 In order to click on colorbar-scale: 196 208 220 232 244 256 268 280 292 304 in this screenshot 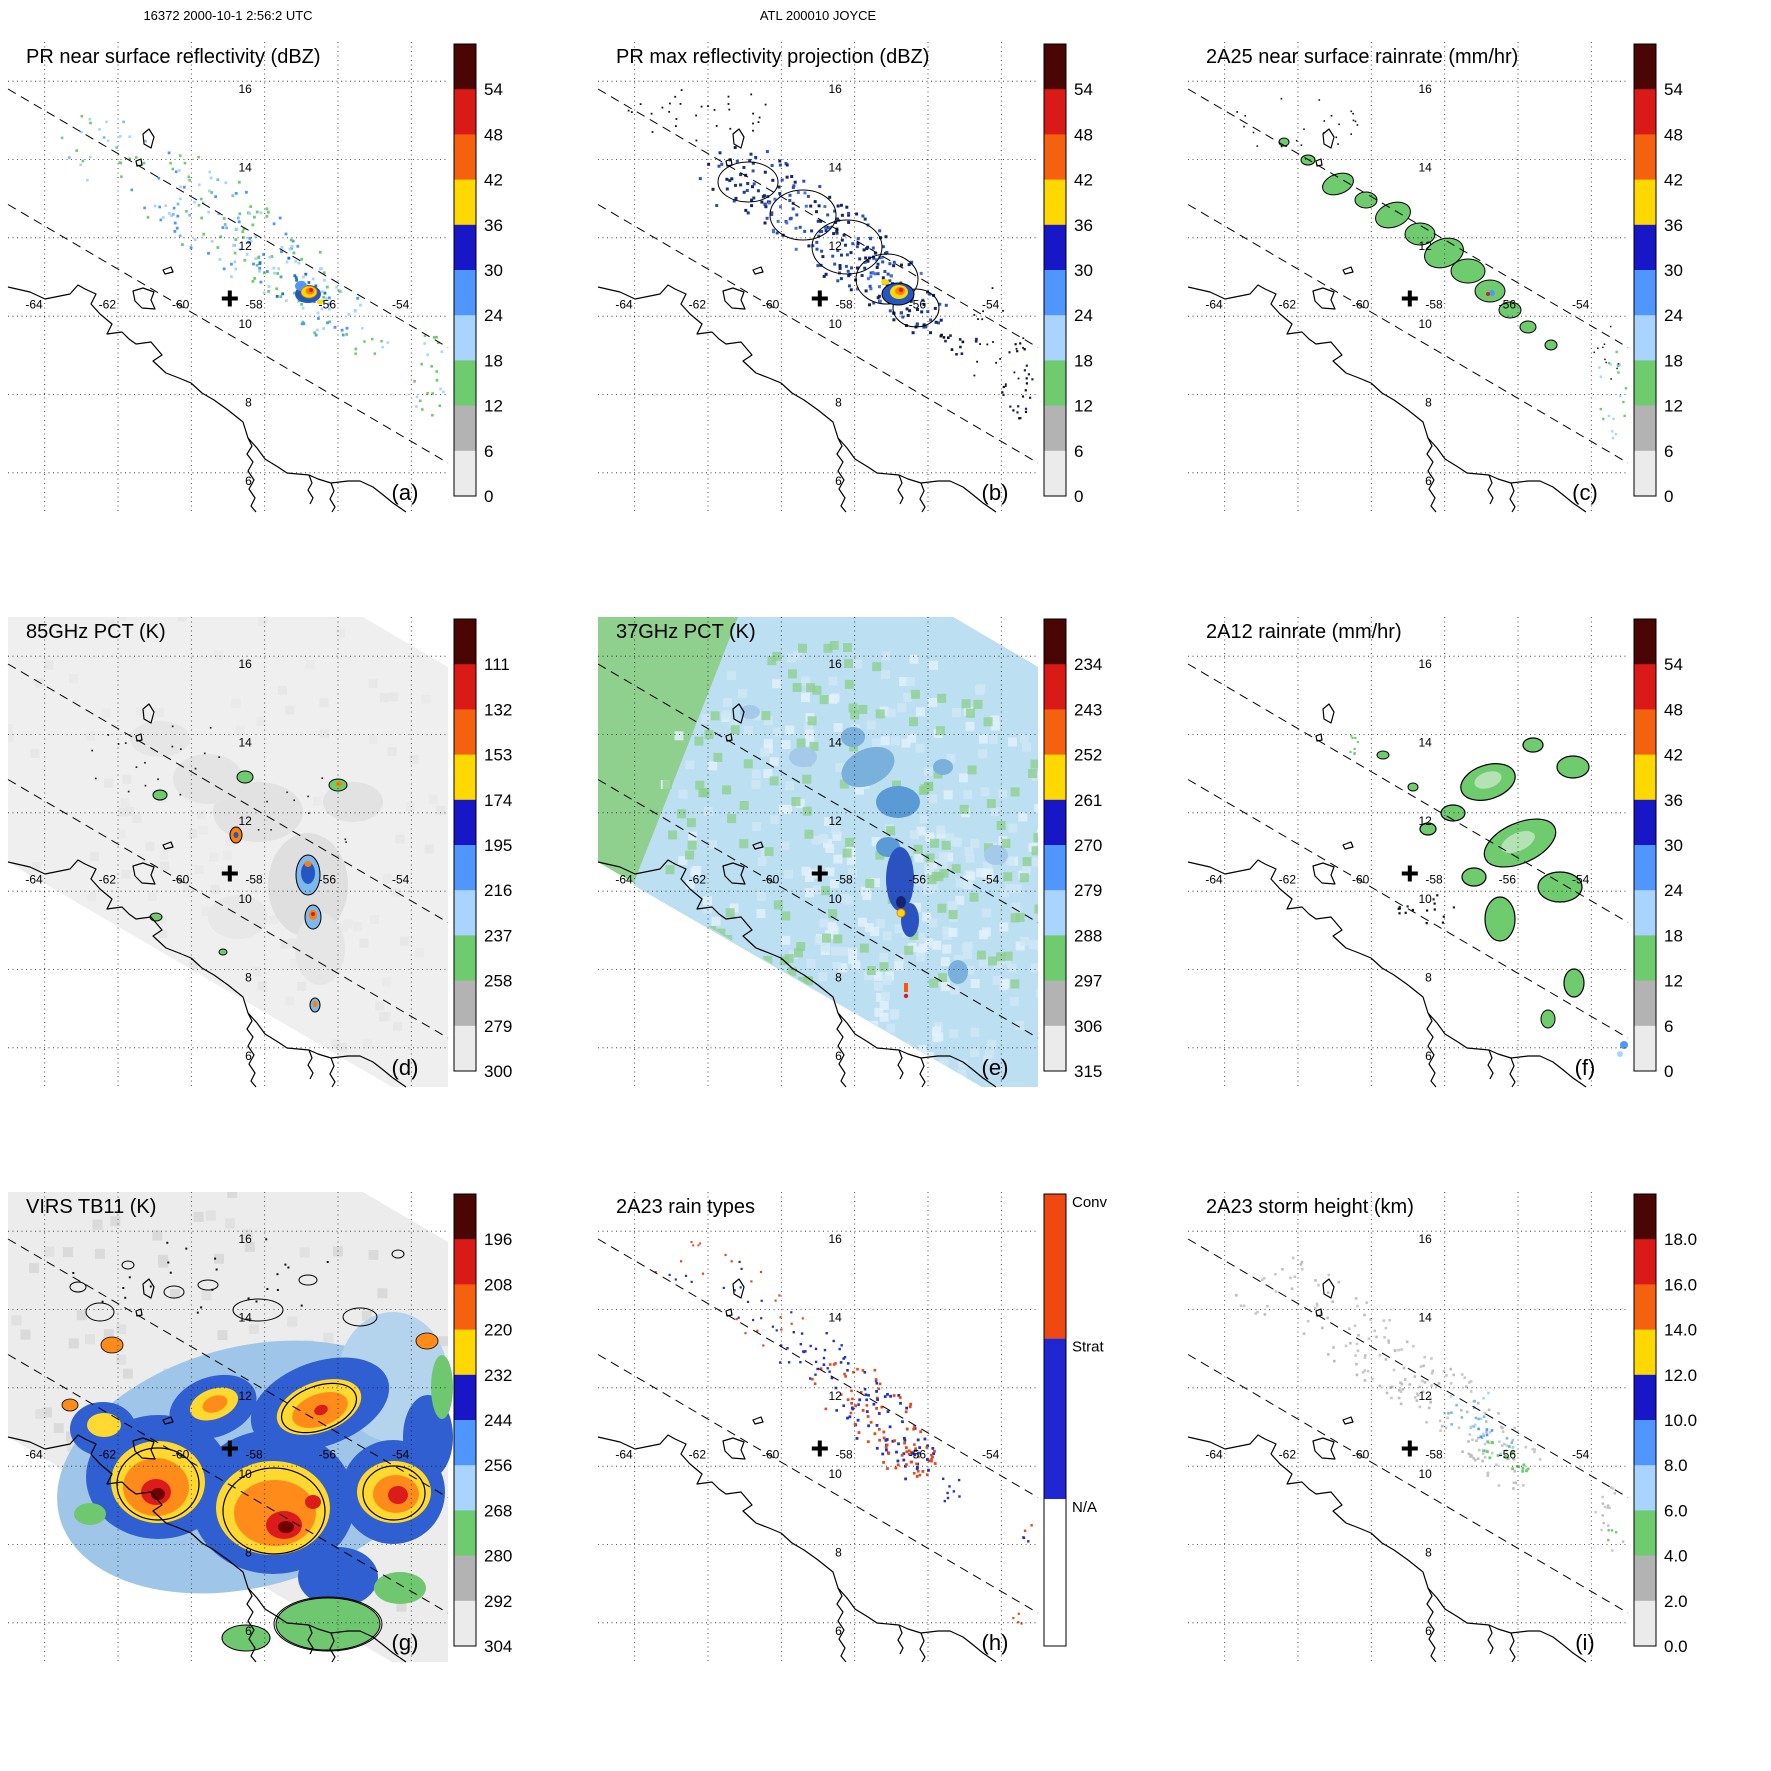, I will do `click(482, 1424)`.